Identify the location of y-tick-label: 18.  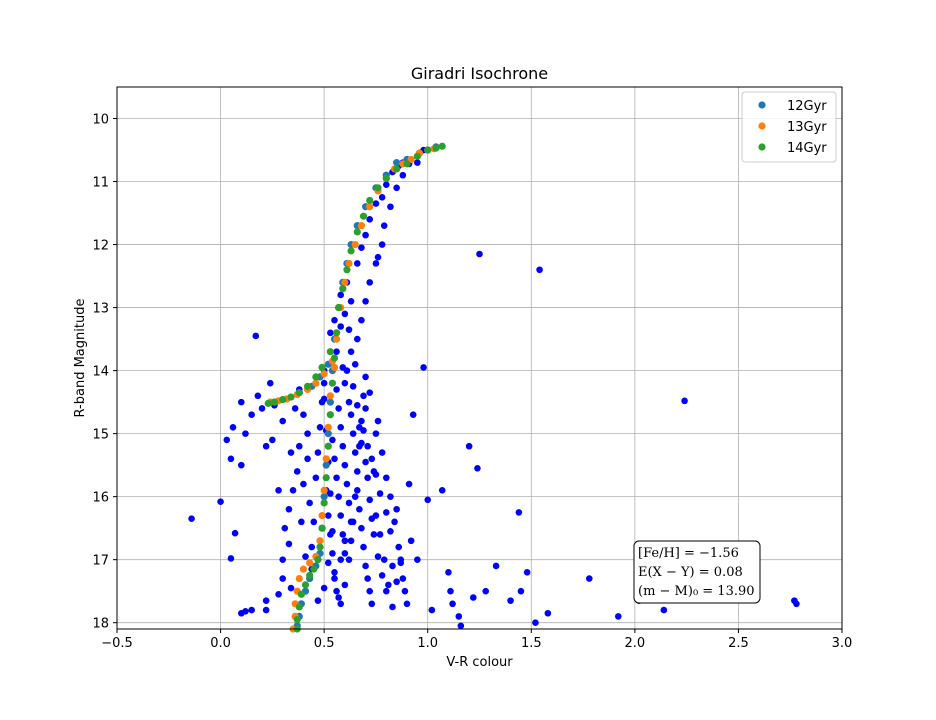
(100, 624).